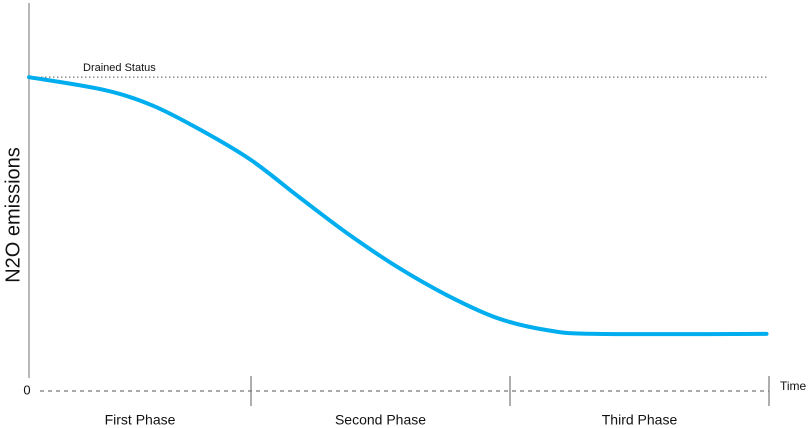 Image resolution: width=809 pixels, height=428 pixels. Describe the element at coordinates (380, 420) in the screenshot. I see `phase-label: Second Phase` at that location.